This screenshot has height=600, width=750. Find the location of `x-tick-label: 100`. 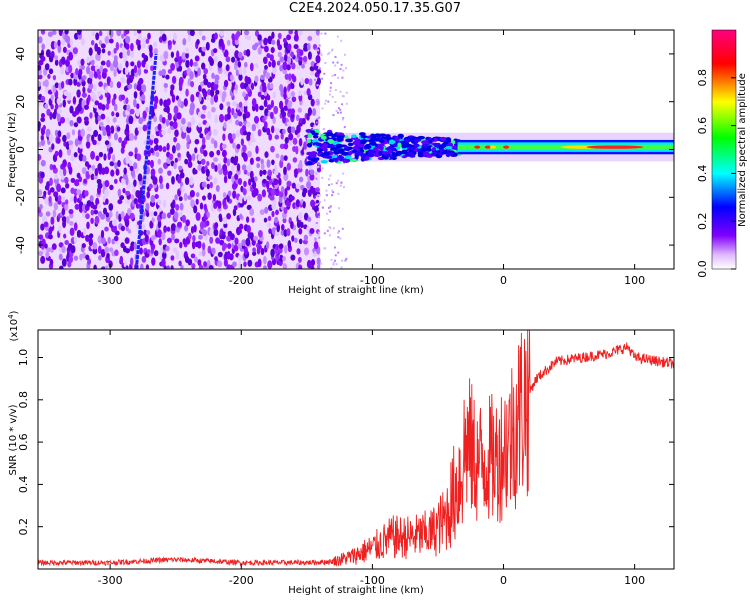

x-tick-label: 100 is located at coordinates (634, 580).